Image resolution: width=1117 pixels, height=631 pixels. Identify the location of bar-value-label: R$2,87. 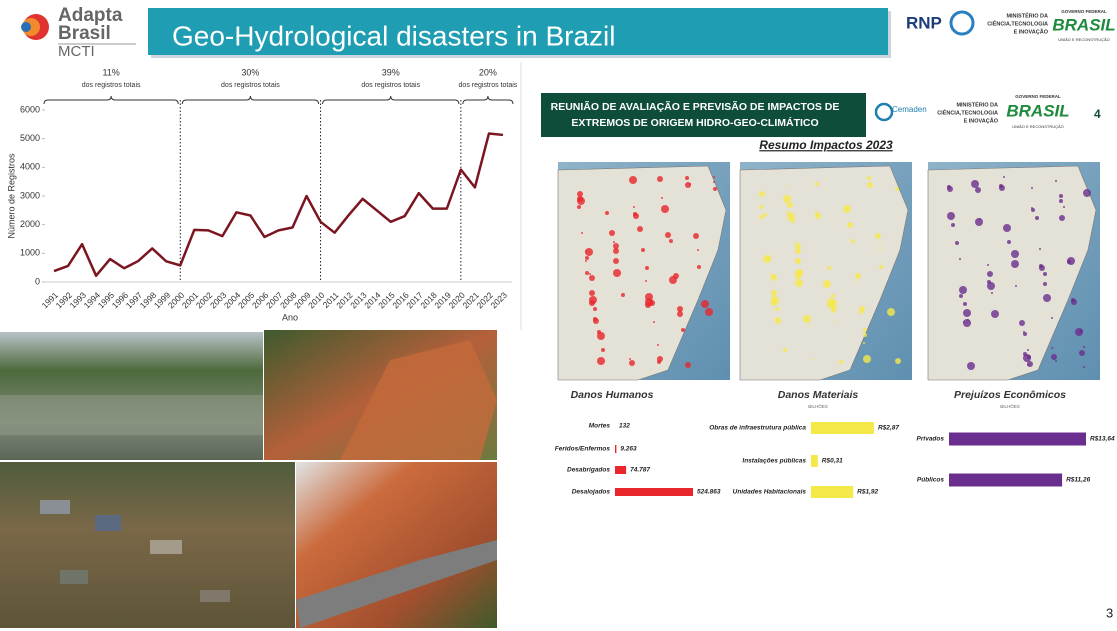
(888, 428).